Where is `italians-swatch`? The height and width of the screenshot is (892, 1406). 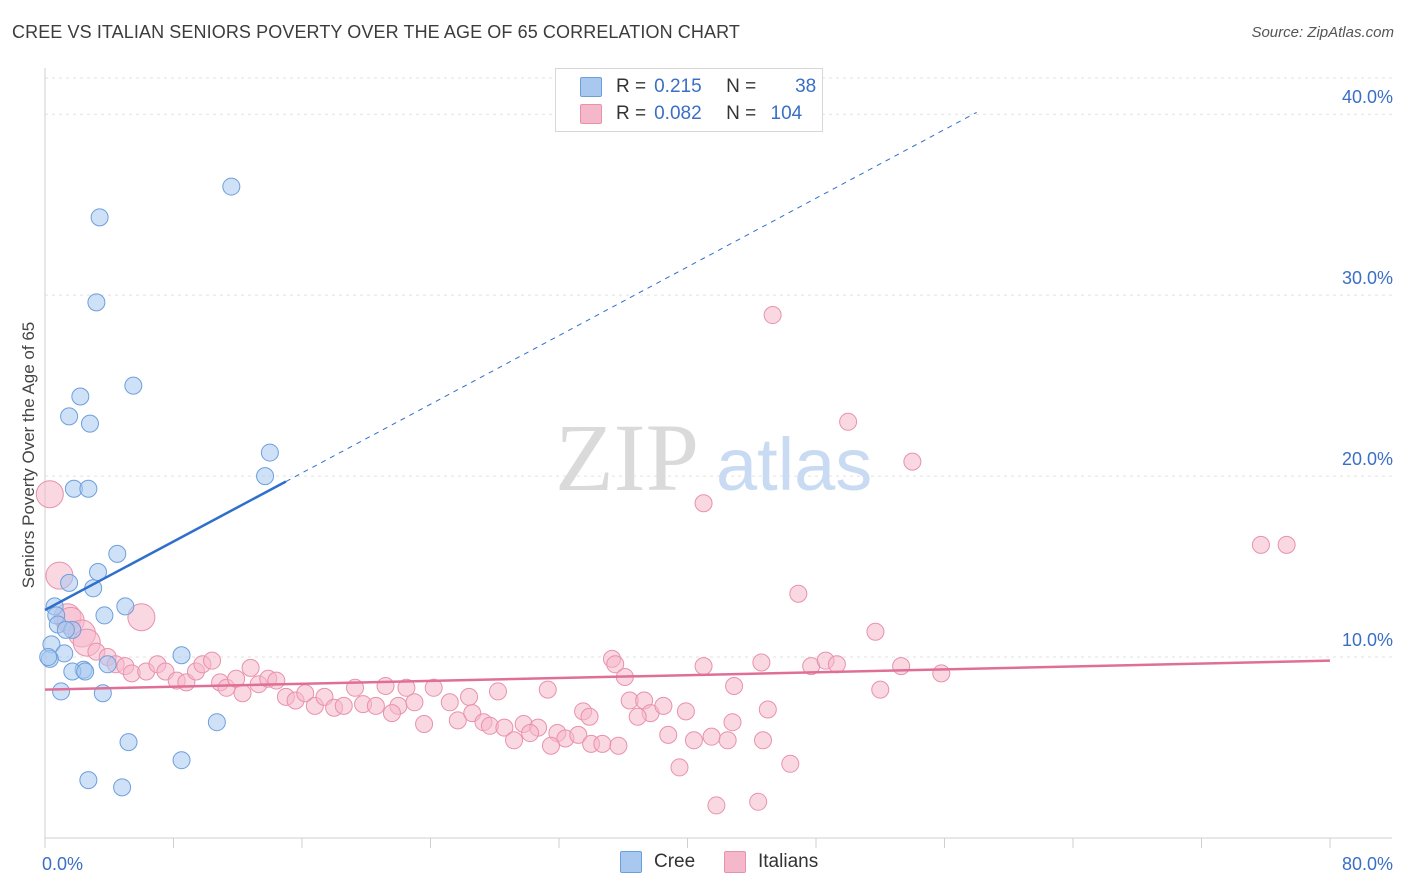
italians-swatch is located at coordinates (735, 862).